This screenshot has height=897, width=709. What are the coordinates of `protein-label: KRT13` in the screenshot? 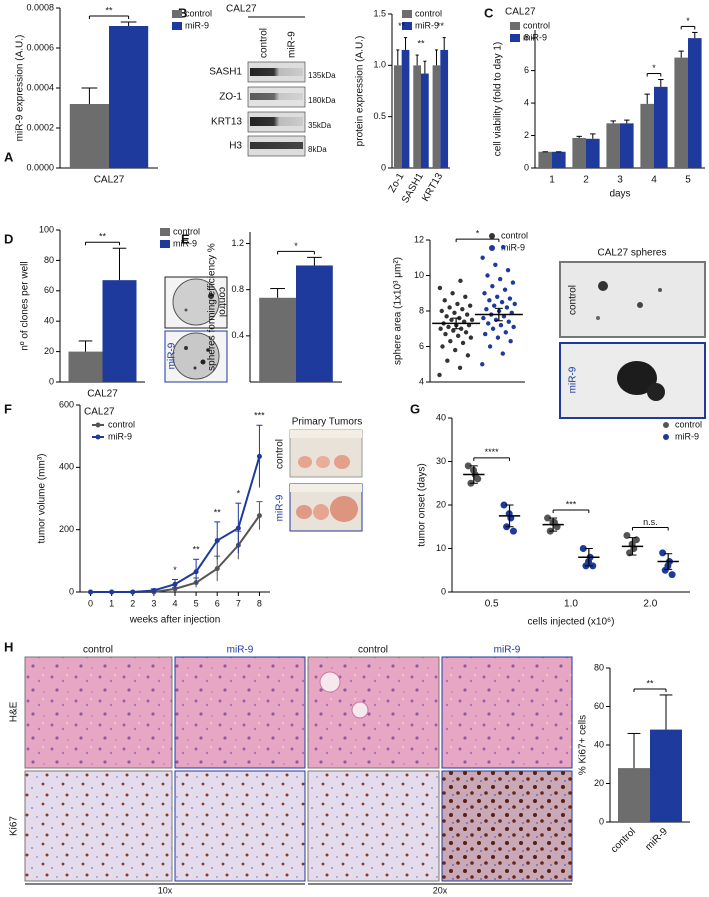 It's located at (226, 122).